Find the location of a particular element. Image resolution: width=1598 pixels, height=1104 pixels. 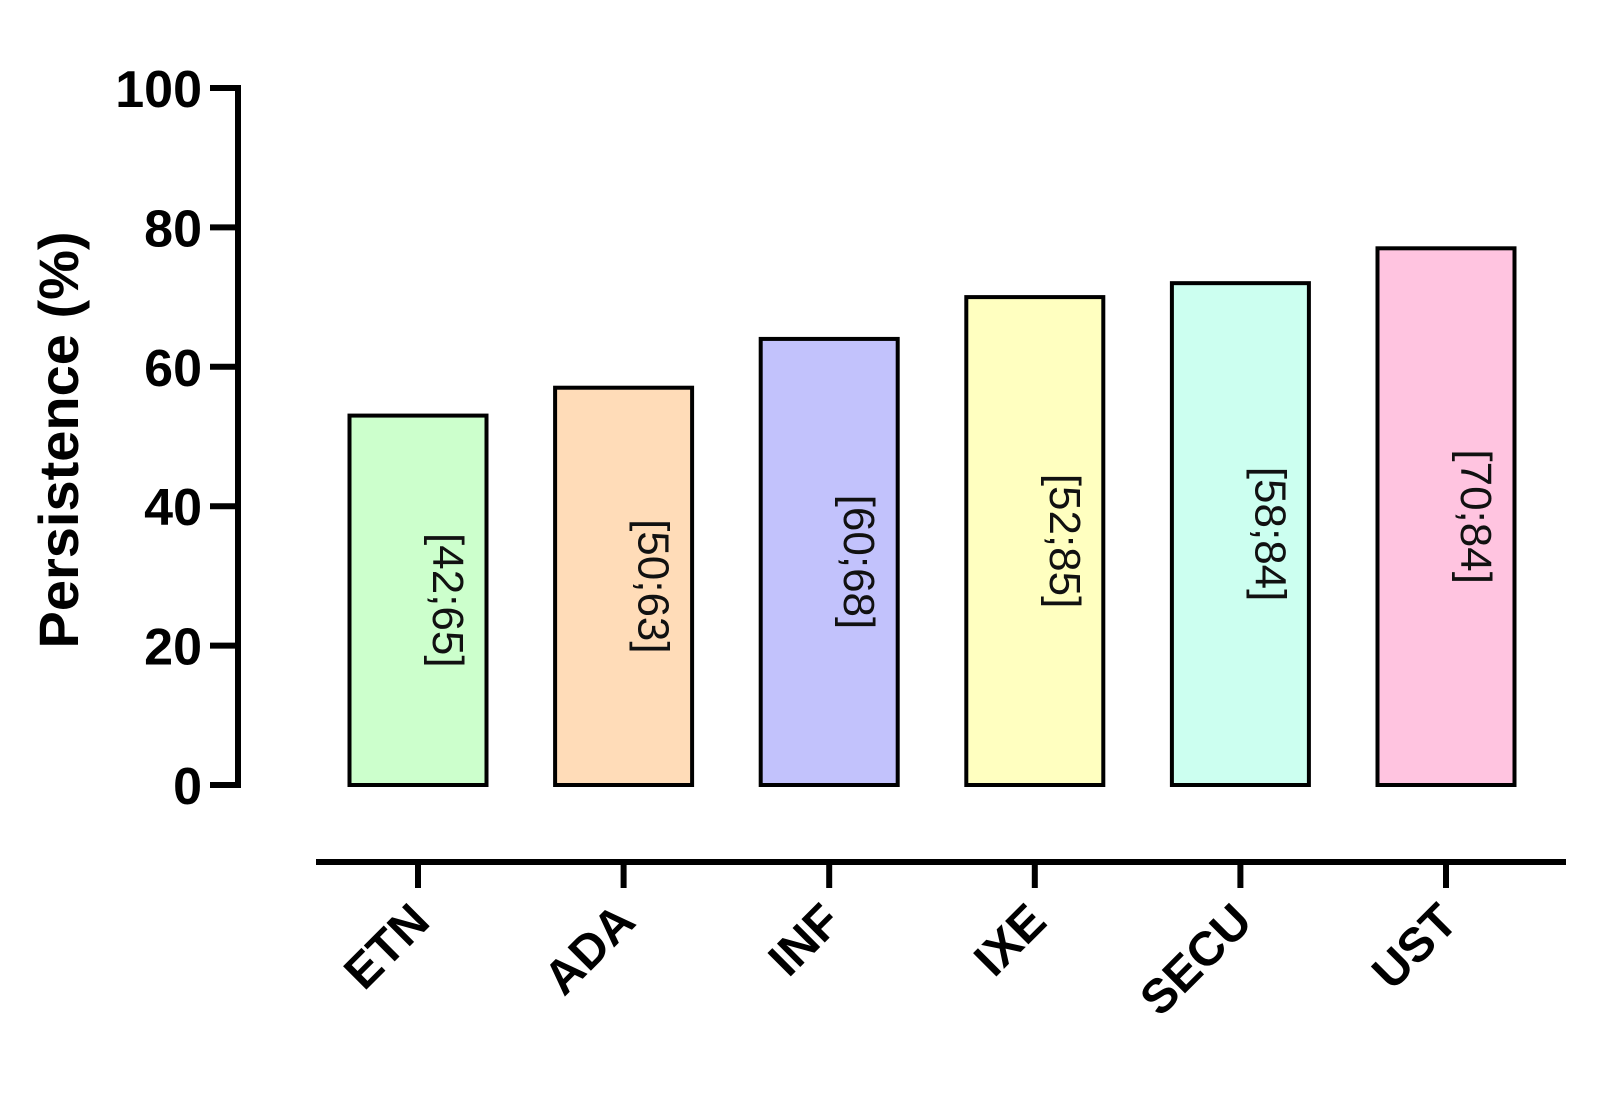

bar-interval-label: [58;84] is located at coordinates (1269, 534).